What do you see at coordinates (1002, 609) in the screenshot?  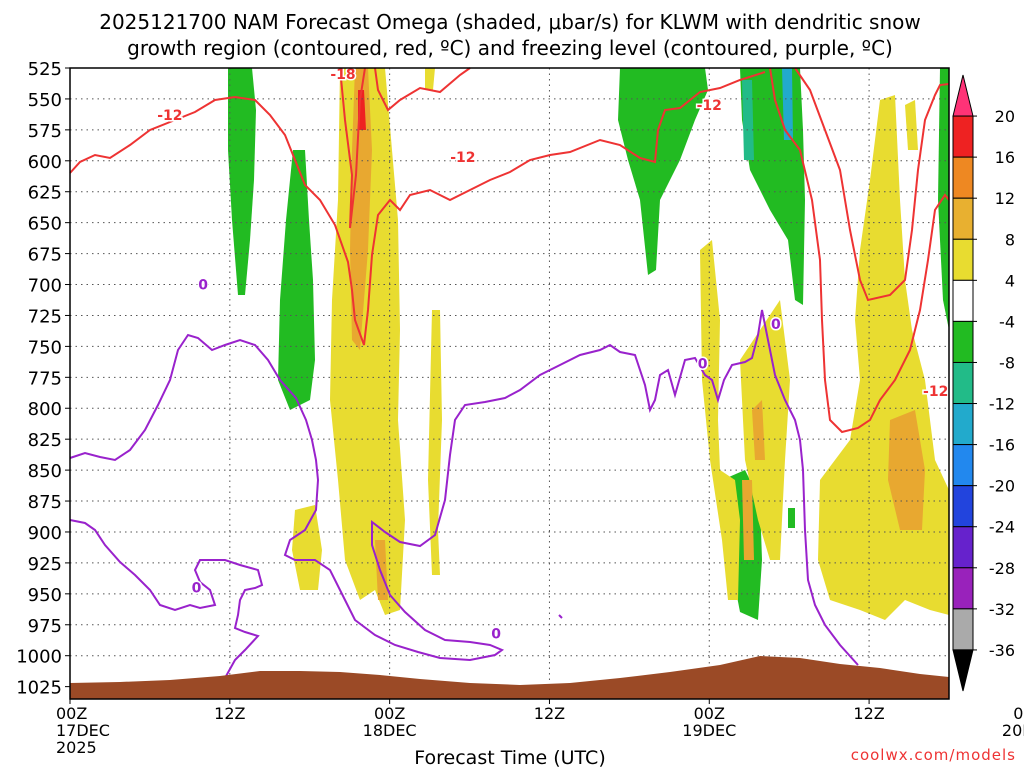 I see `colorbar-label: -32` at bounding box center [1002, 609].